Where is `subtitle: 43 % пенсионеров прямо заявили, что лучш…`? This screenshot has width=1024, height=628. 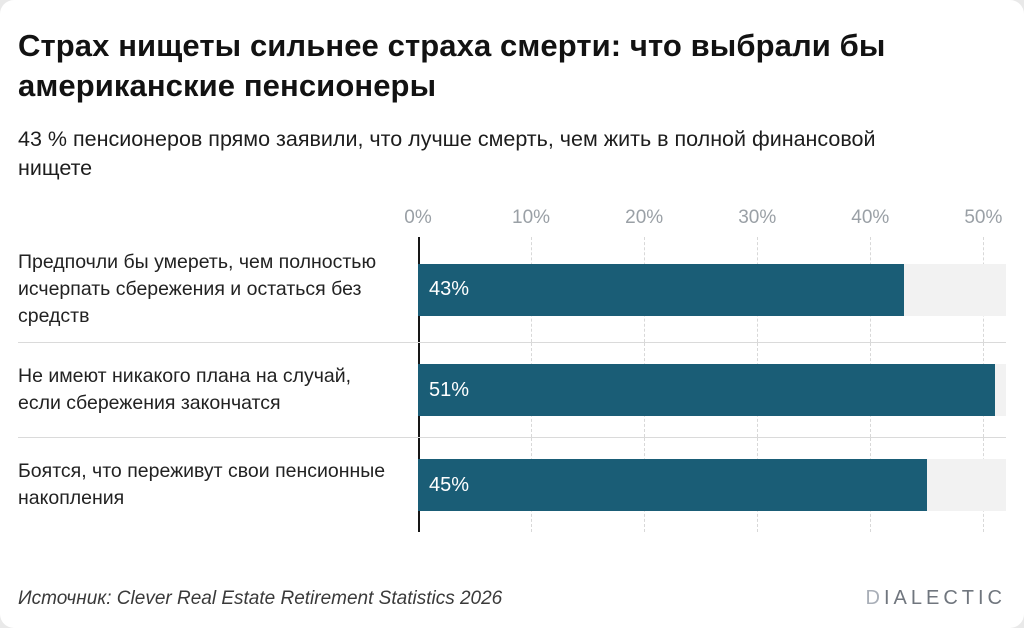
subtitle: 43 % пенсионеров прямо заявили, что лучш… is located at coordinates (447, 154).